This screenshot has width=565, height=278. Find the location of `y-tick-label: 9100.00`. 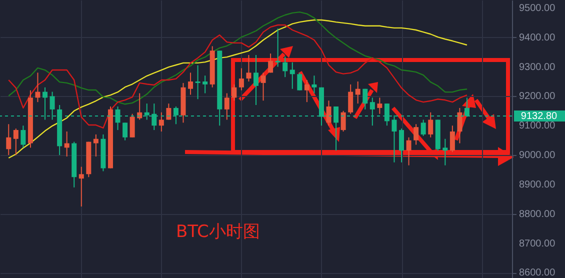

y-tick-label: 9100.00 is located at coordinates (537, 126).